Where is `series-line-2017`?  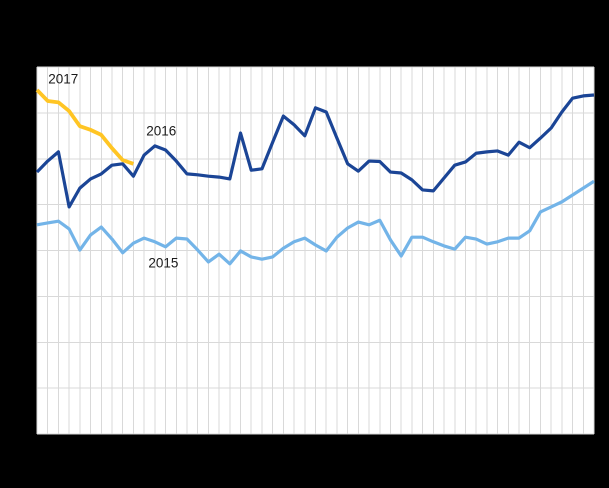
series-line-2017 is located at coordinates (85, 127).